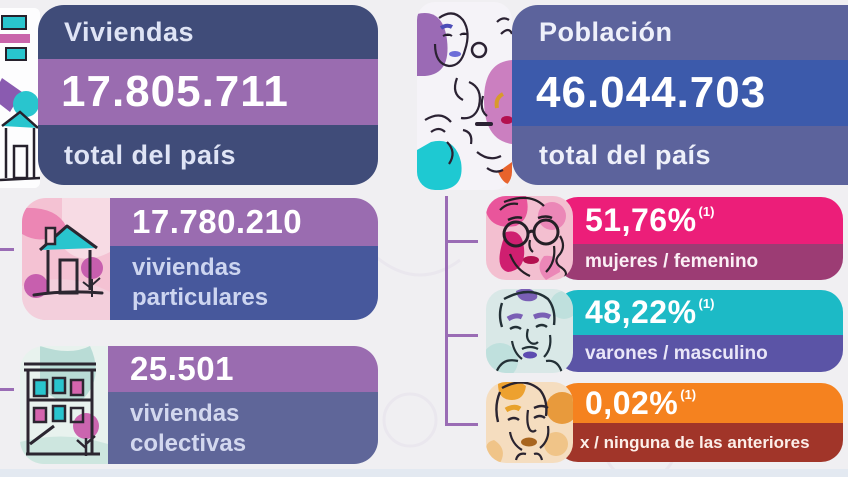  Describe the element at coordinates (461, 424) in the screenshot. I see `connector-branch-ninguna` at that location.